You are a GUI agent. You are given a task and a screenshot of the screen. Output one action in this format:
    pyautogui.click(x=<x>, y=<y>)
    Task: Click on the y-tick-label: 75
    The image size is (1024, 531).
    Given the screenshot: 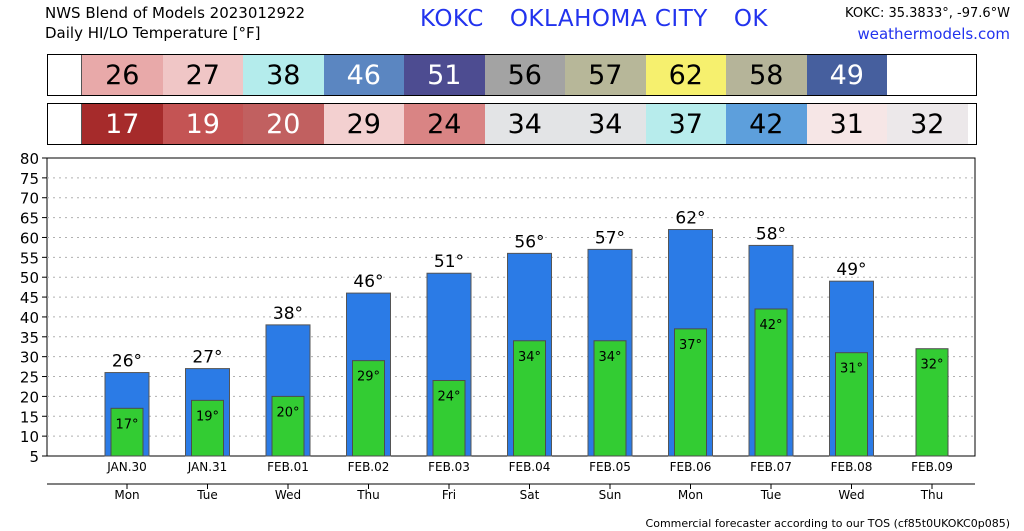 What is the action you would take?
    pyautogui.click(x=29, y=179)
    